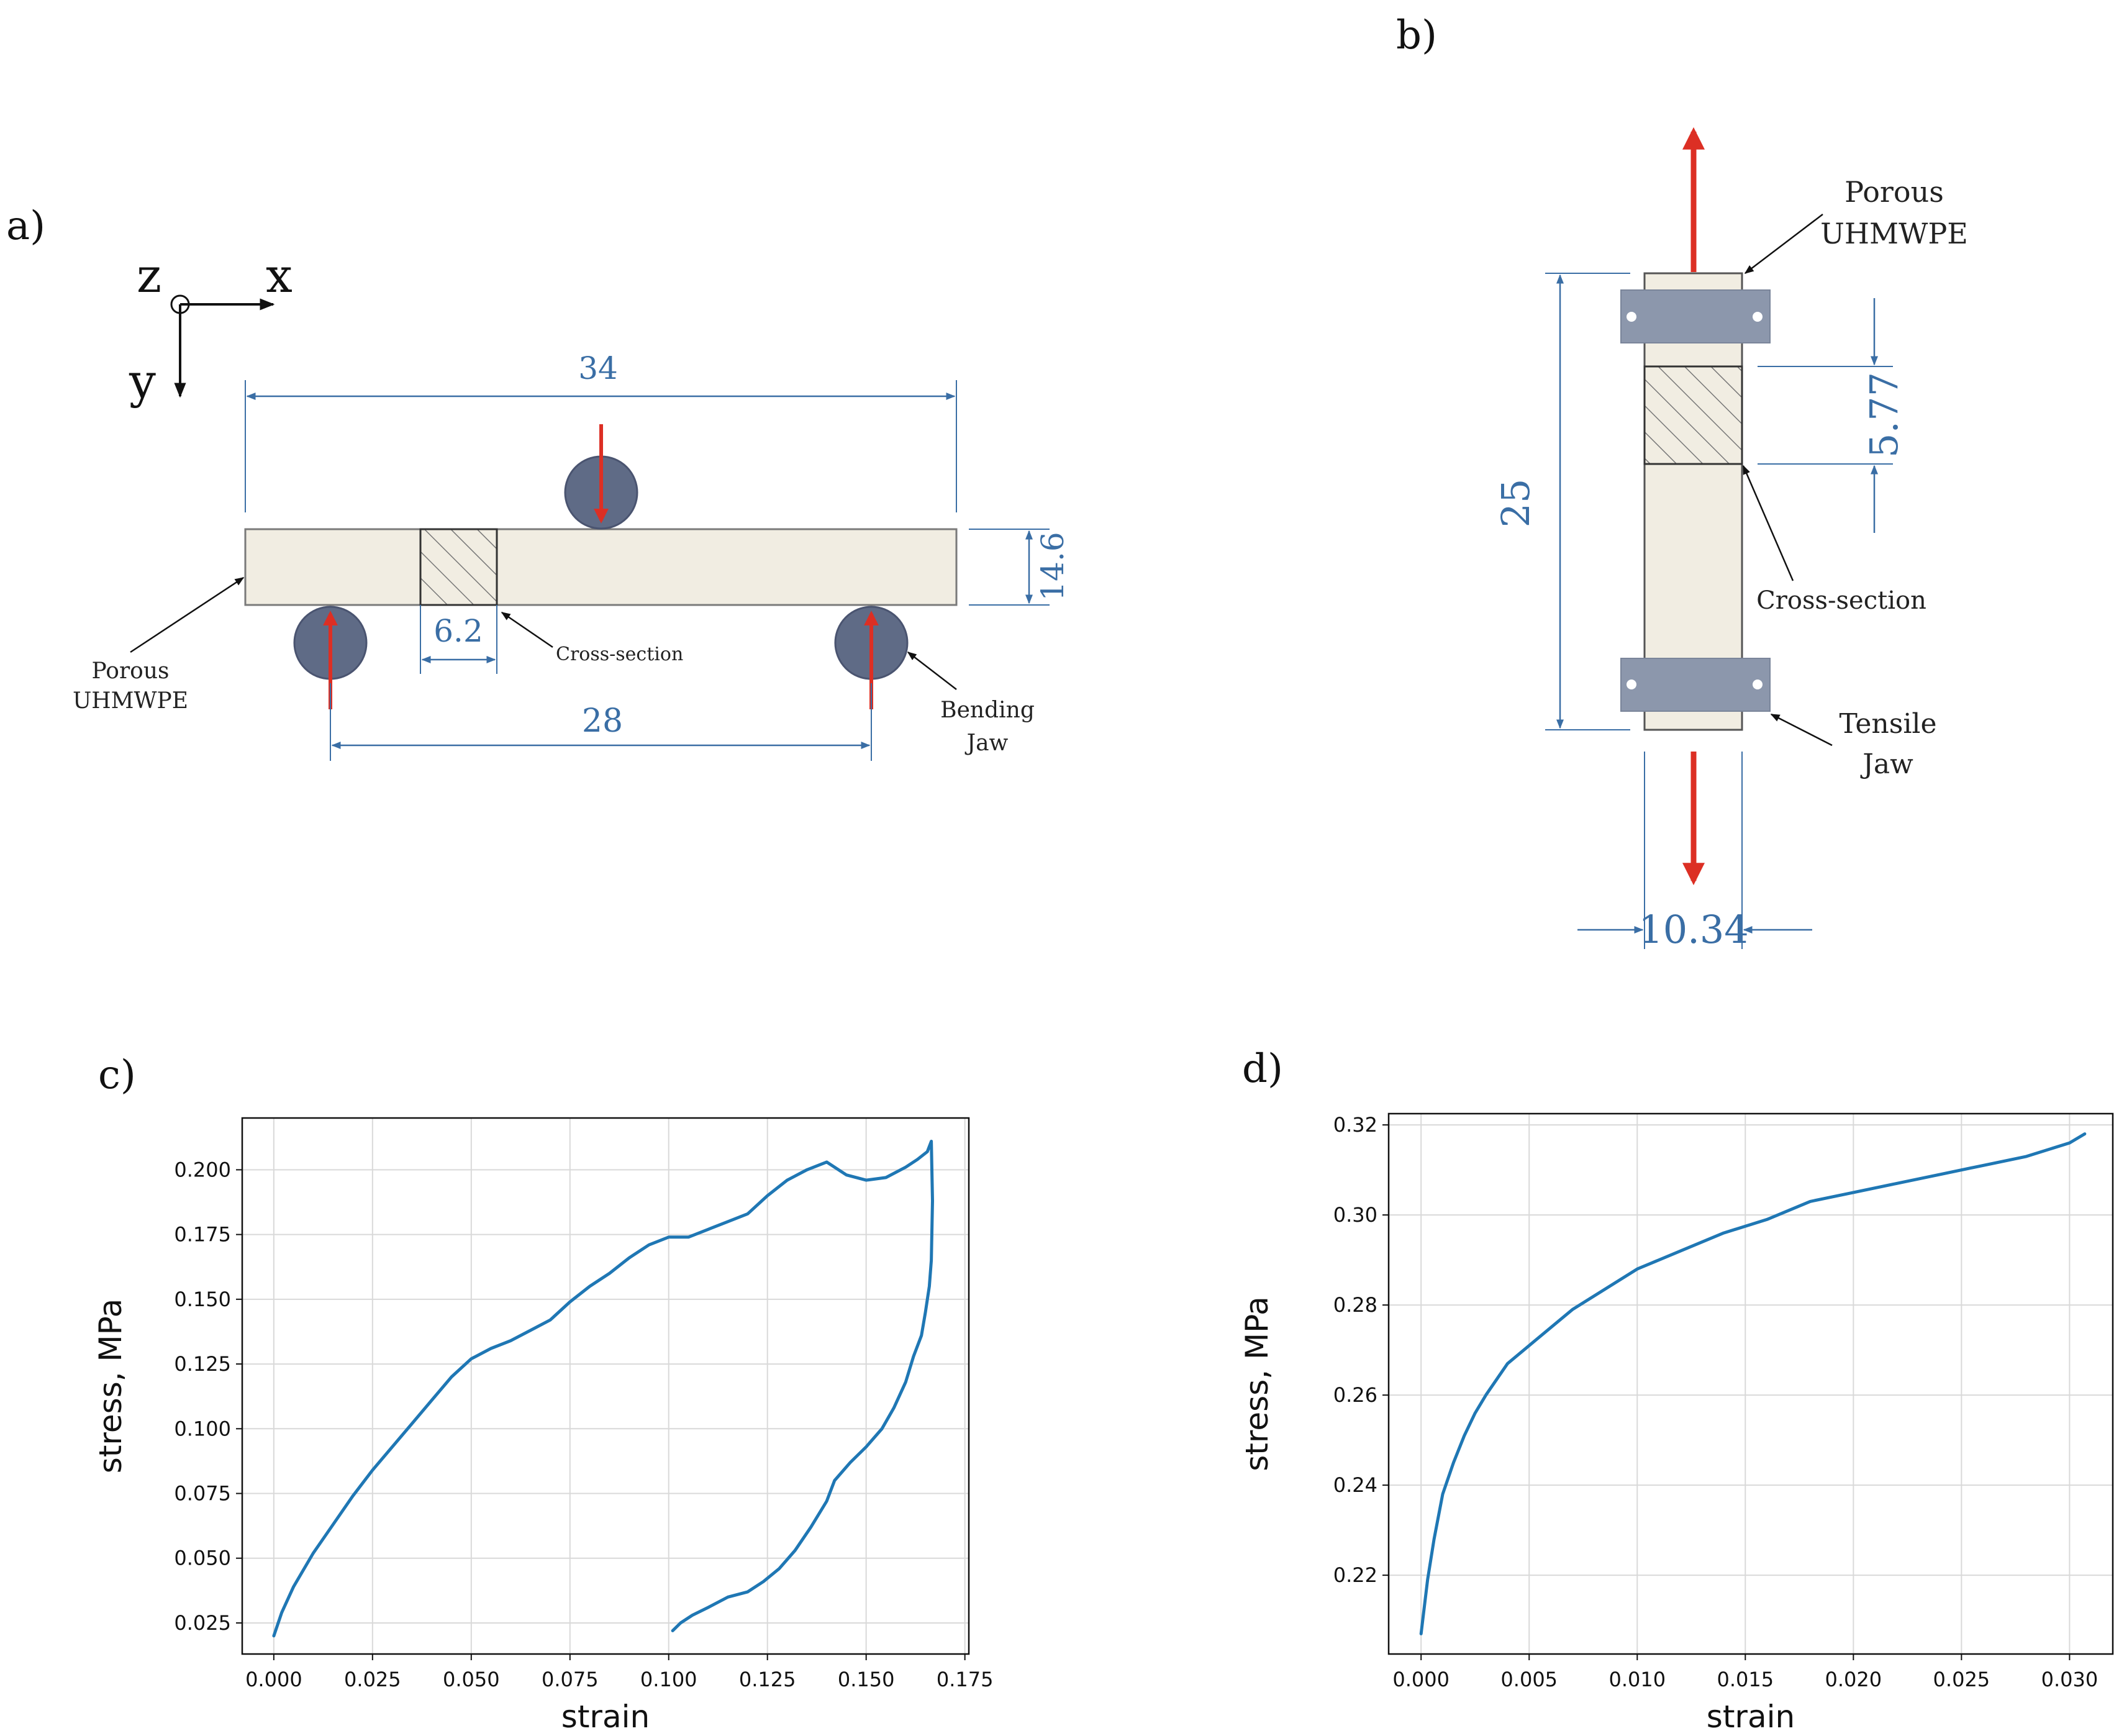  I want to click on y-tick-label: 0.30, so click(1355, 1215).